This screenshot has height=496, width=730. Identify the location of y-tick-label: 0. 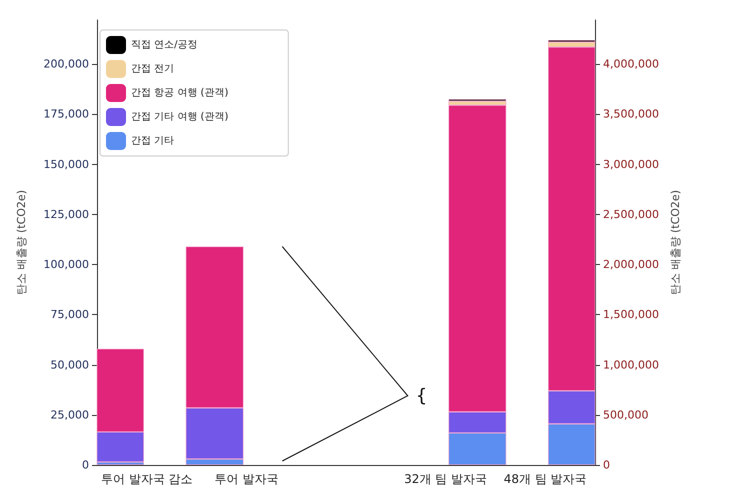
(85, 465).